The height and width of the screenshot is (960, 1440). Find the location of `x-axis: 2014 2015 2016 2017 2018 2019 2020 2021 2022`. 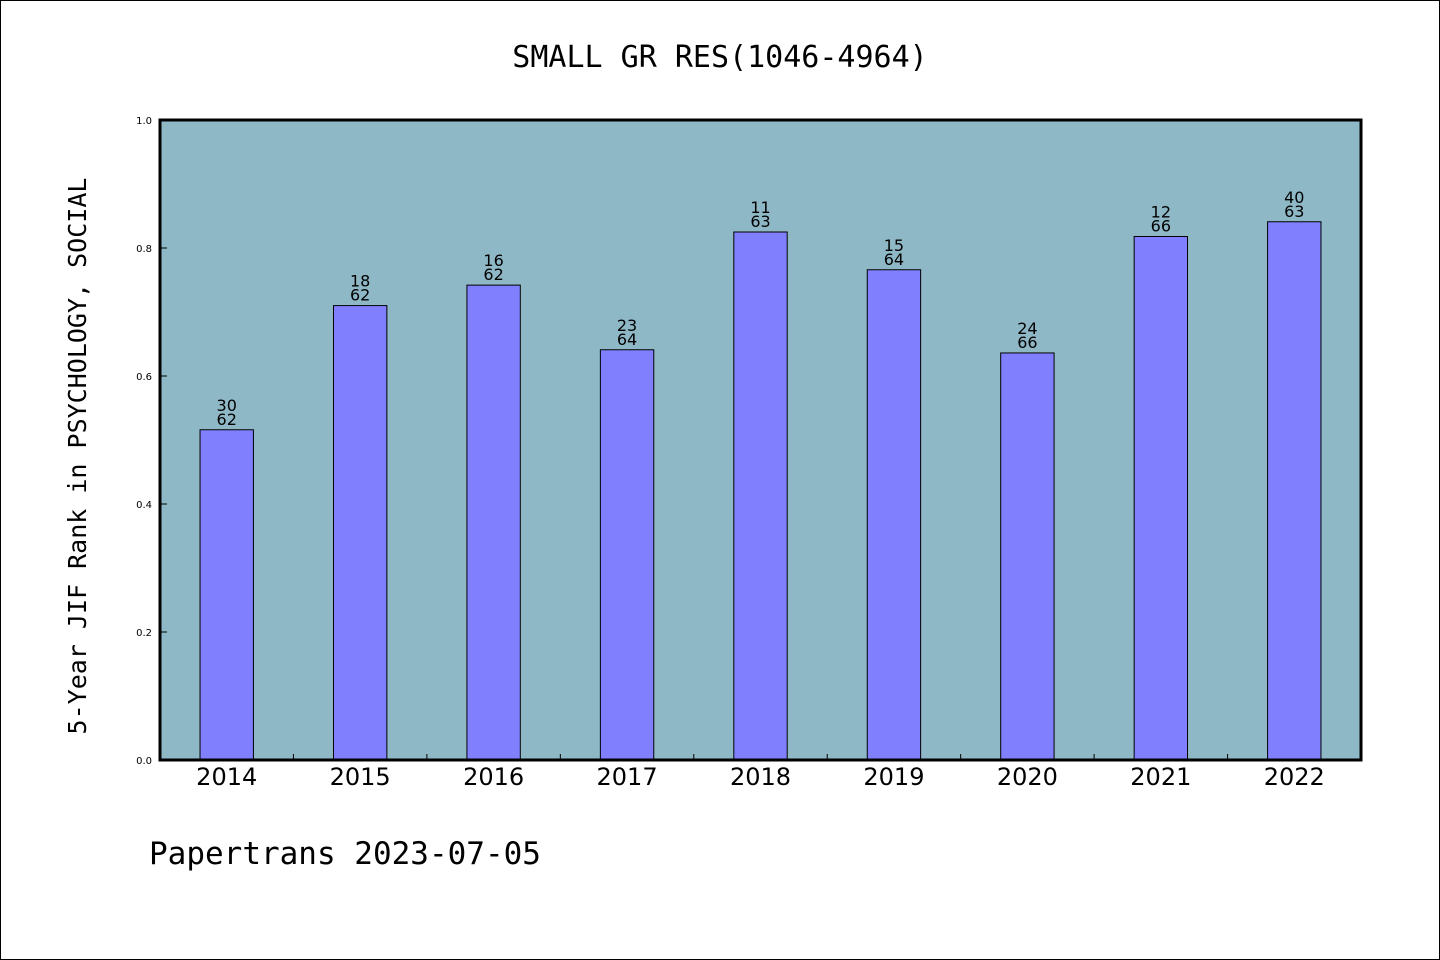

x-axis: 2014 2015 2016 2017 2018 2019 2020 2021 2022 is located at coordinates (760, 772).